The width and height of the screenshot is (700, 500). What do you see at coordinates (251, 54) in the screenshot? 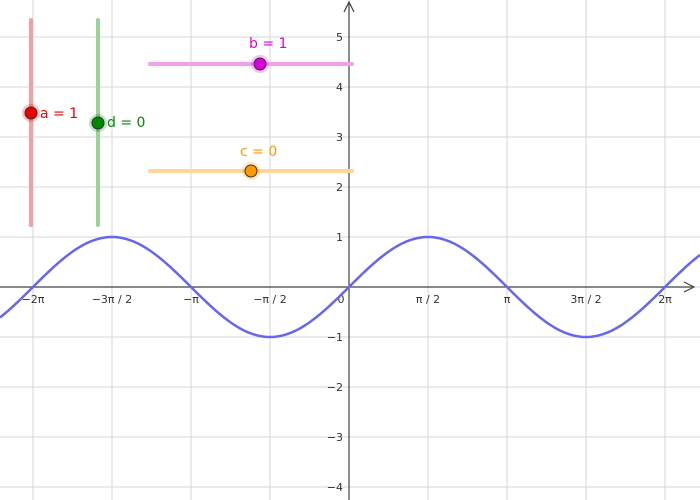
I see `slider-b: b = 1` at bounding box center [251, 54].